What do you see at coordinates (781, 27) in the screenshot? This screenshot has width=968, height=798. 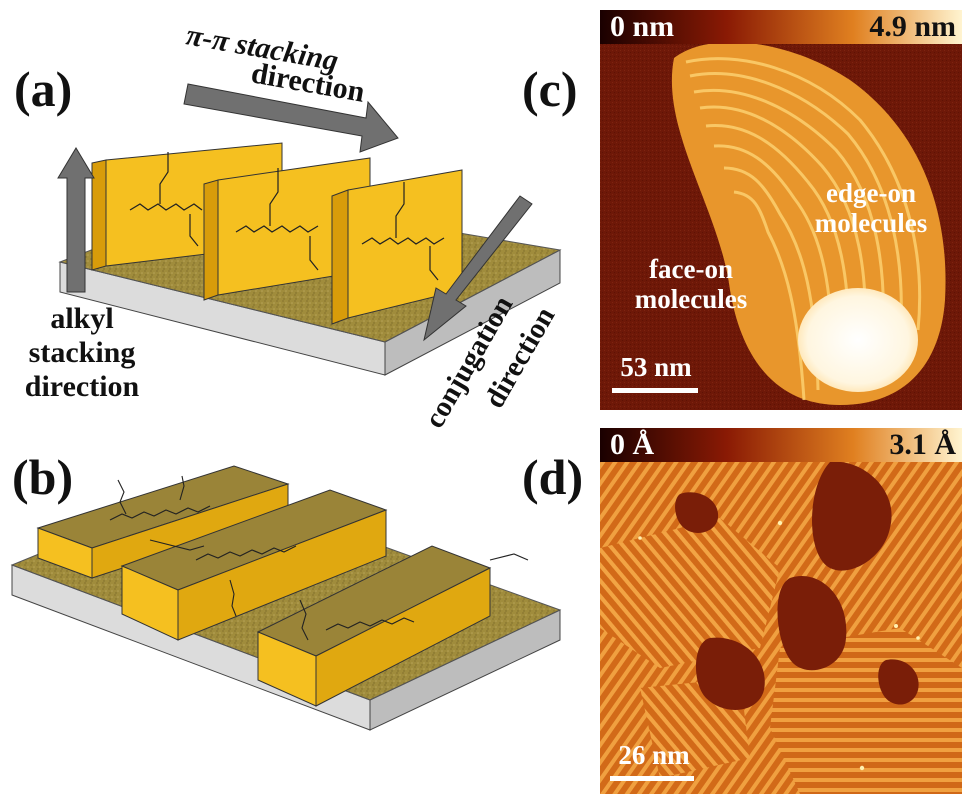 I see `colorbar-c` at bounding box center [781, 27].